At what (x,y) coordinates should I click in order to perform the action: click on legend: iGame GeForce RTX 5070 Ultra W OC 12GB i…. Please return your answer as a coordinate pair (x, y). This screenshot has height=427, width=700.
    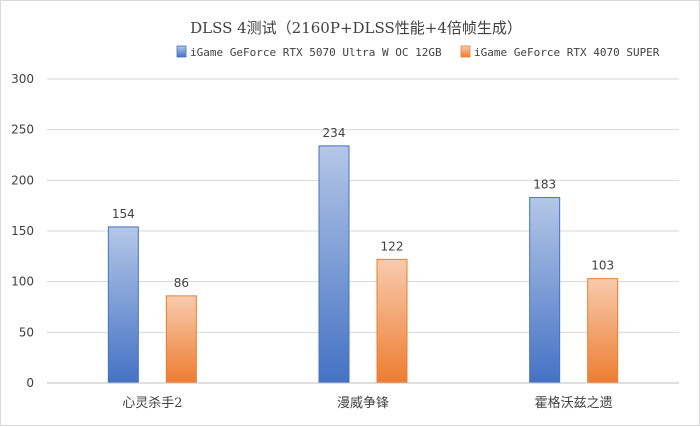
    Looking at the image, I should click on (418, 52).